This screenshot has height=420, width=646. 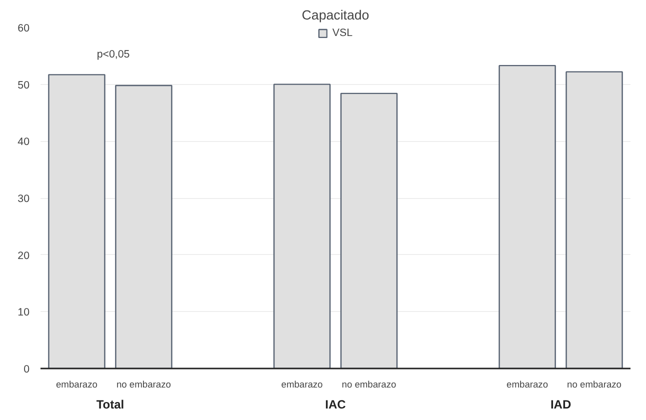 What do you see at coordinates (110, 405) in the screenshot?
I see `text: Total` at bounding box center [110, 405].